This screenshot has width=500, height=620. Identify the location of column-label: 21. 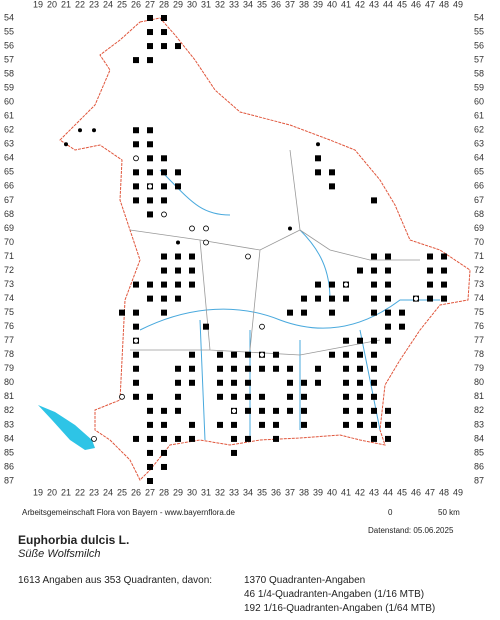
(66, 4).